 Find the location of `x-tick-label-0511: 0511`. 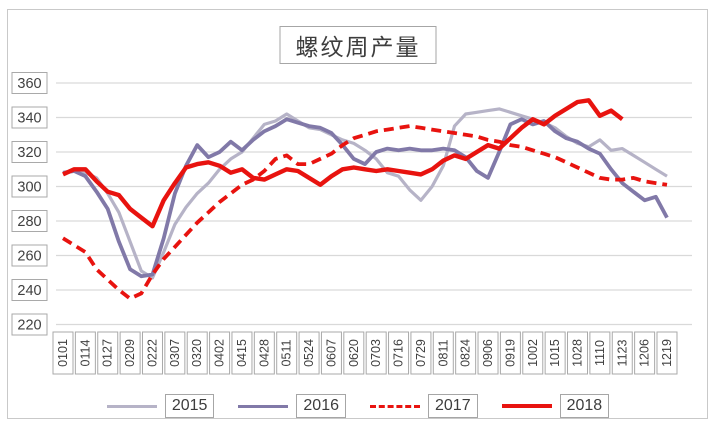

x-tick-label-0511: 0511 is located at coordinates (287, 353).